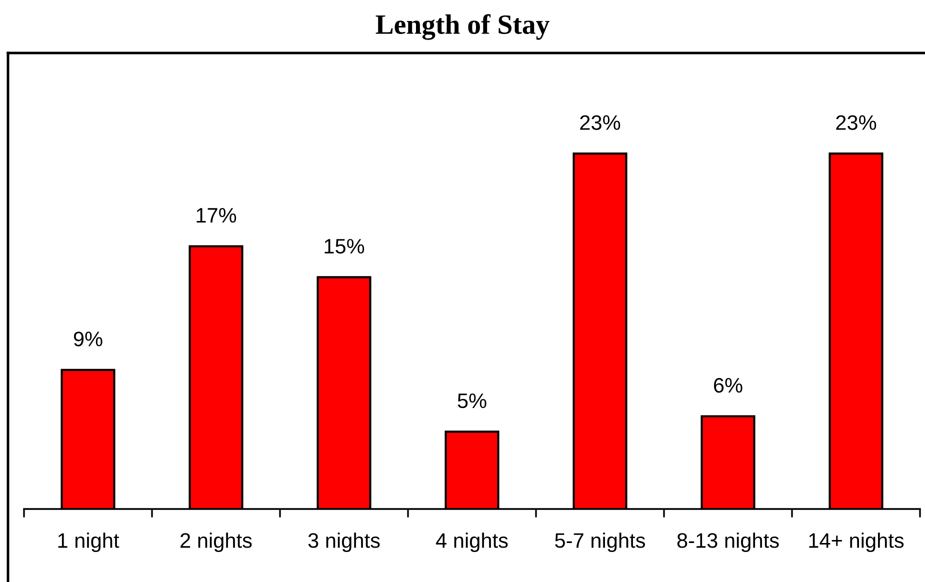 Image resolution: width=925 pixels, height=582 pixels. Describe the element at coordinates (600, 542) in the screenshot. I see `x-tick-label: 5-7 nights` at that location.